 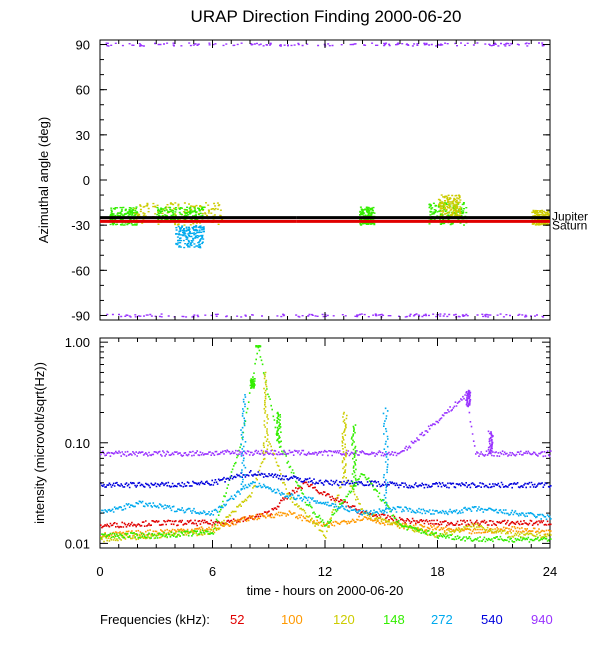 What do you see at coordinates (77, 342) in the screenshot?
I see `intensity-tick-label: 1.00` at bounding box center [77, 342].